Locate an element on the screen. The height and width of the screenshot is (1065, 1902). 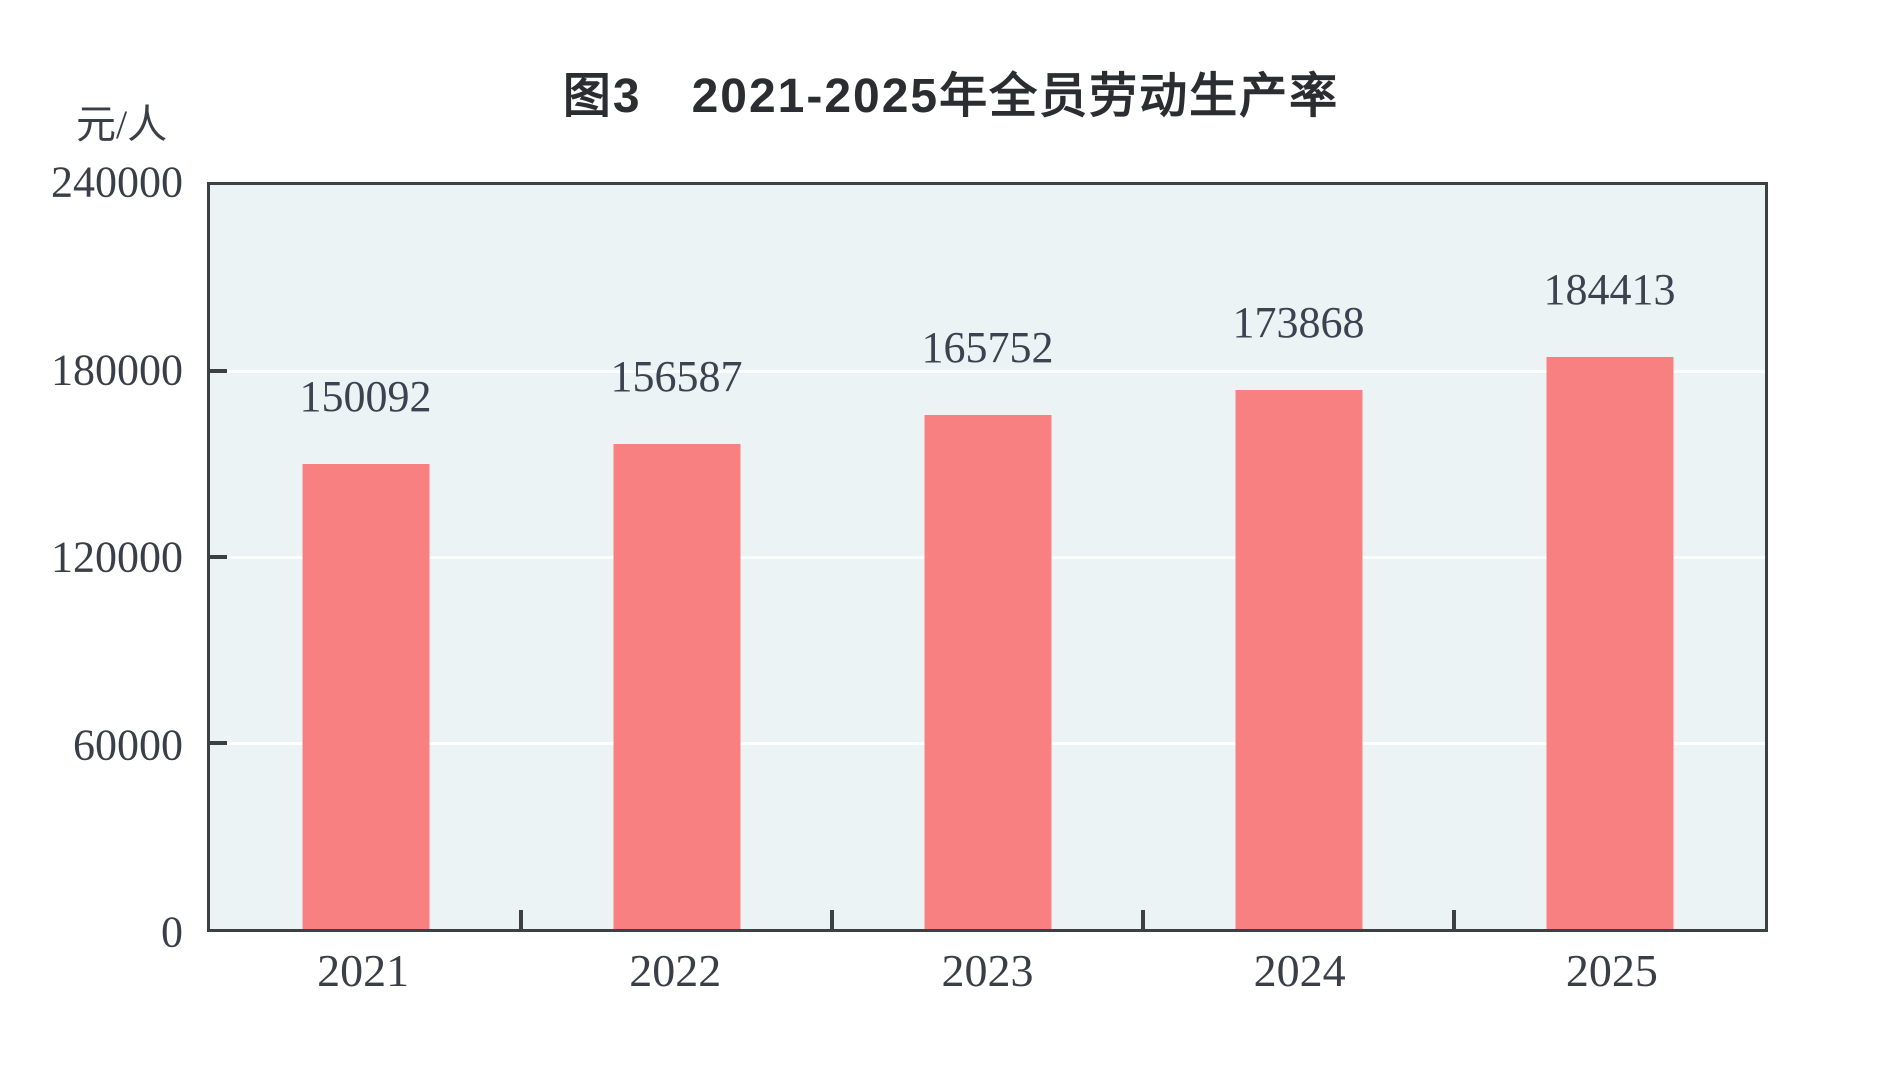
bar-group: 165752 is located at coordinates (987, 557).